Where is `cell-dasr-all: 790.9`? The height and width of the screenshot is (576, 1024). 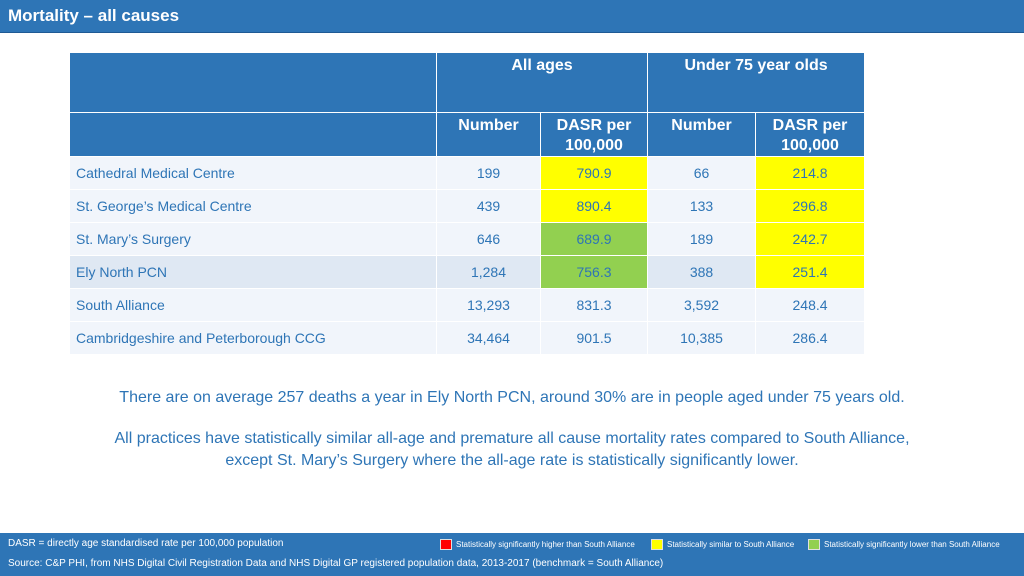
cell-dasr-all: 790.9 is located at coordinates (594, 173).